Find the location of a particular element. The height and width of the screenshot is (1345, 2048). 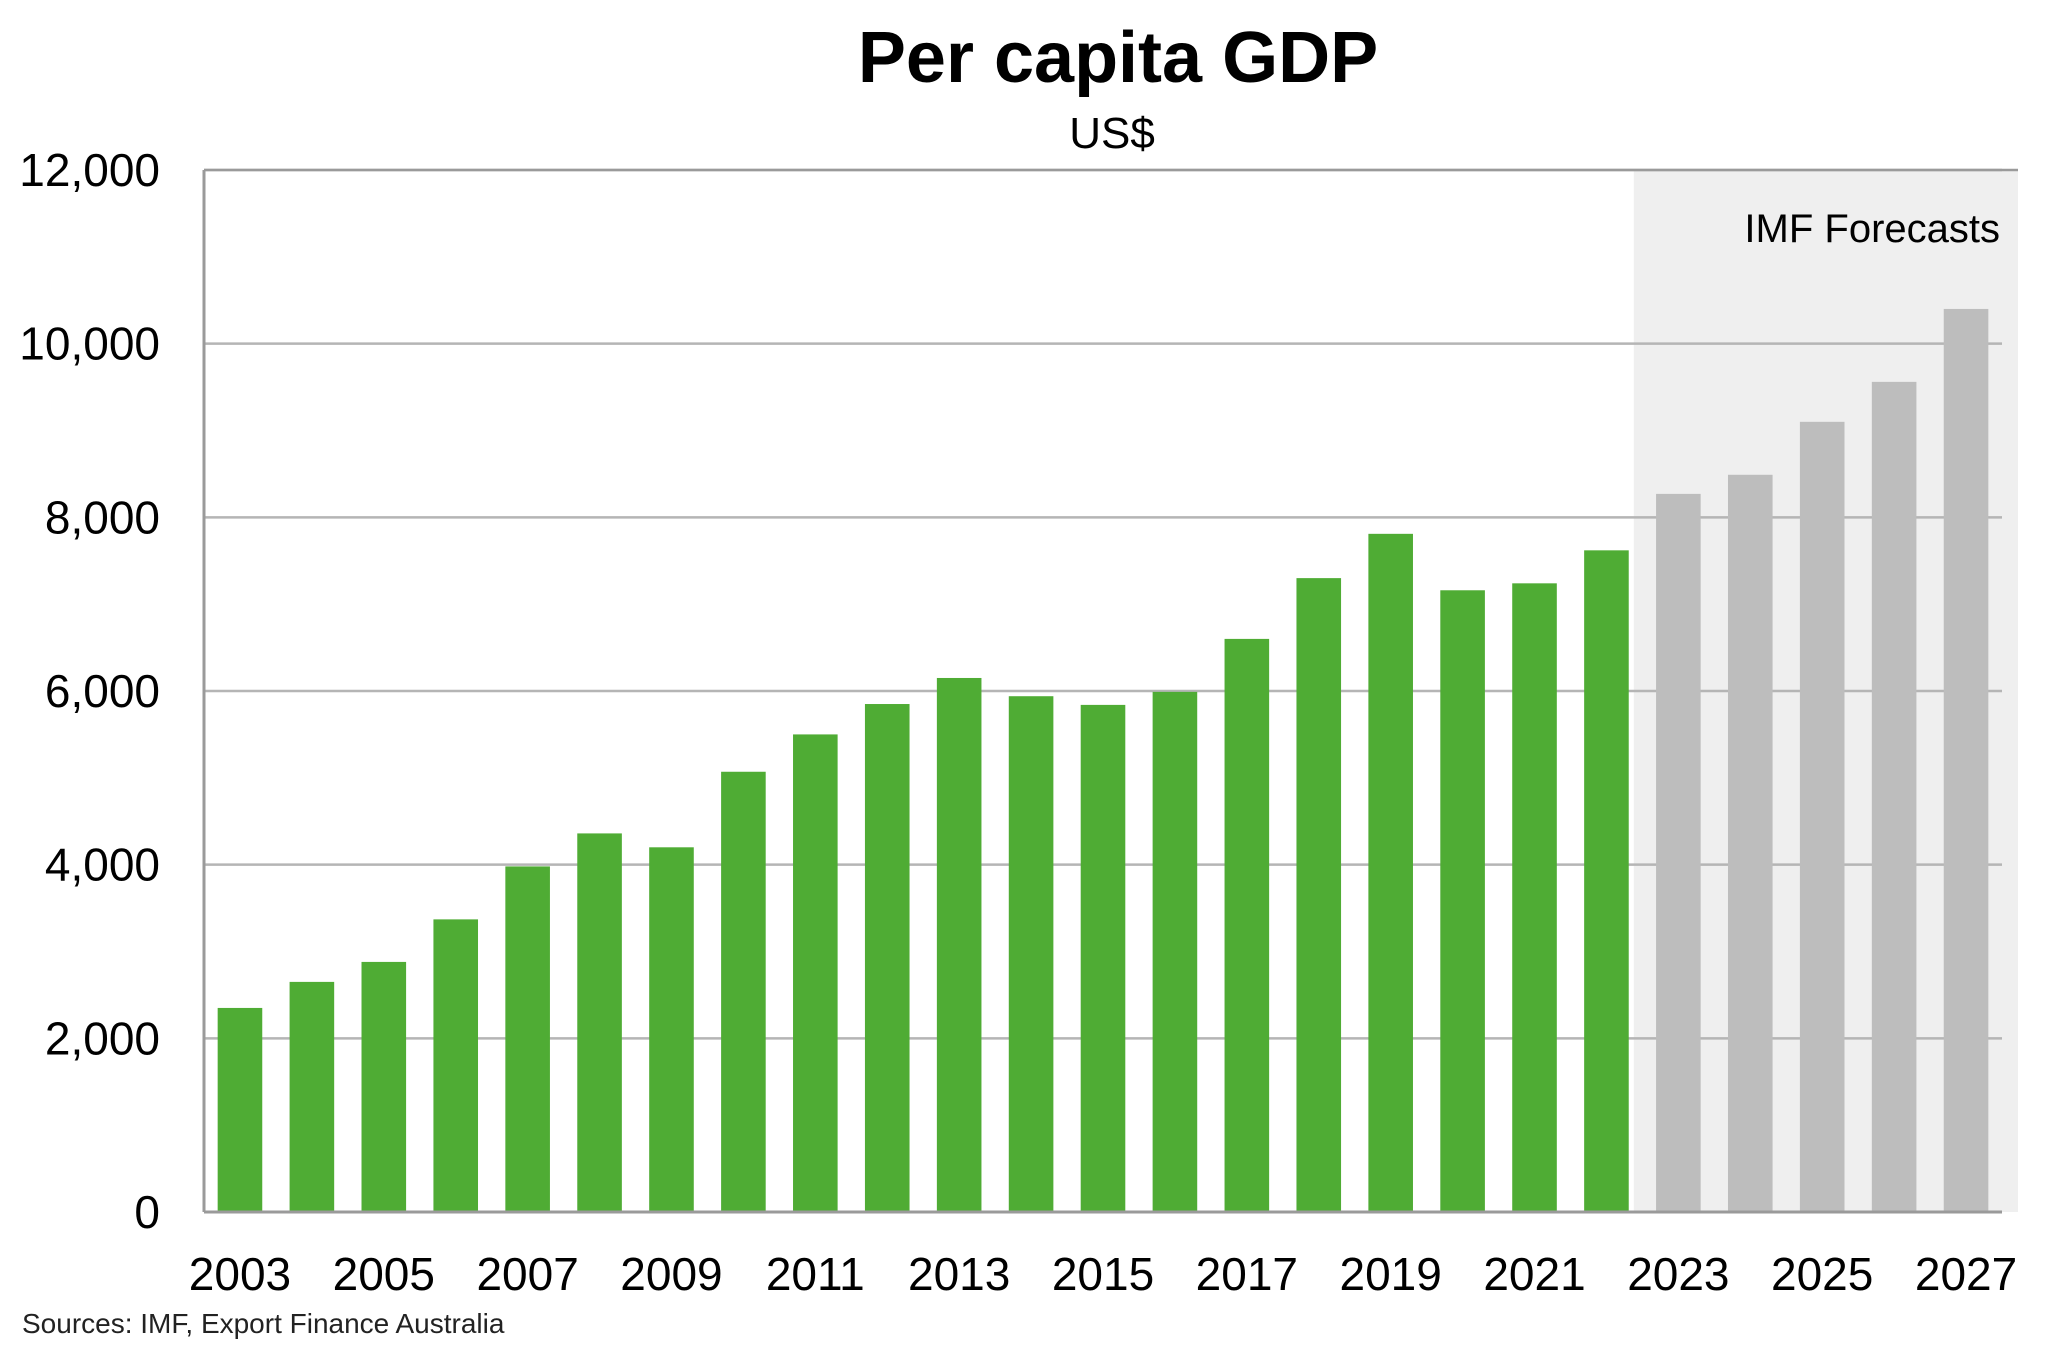

y-tick-label: 2,000 is located at coordinates (102, 1038).